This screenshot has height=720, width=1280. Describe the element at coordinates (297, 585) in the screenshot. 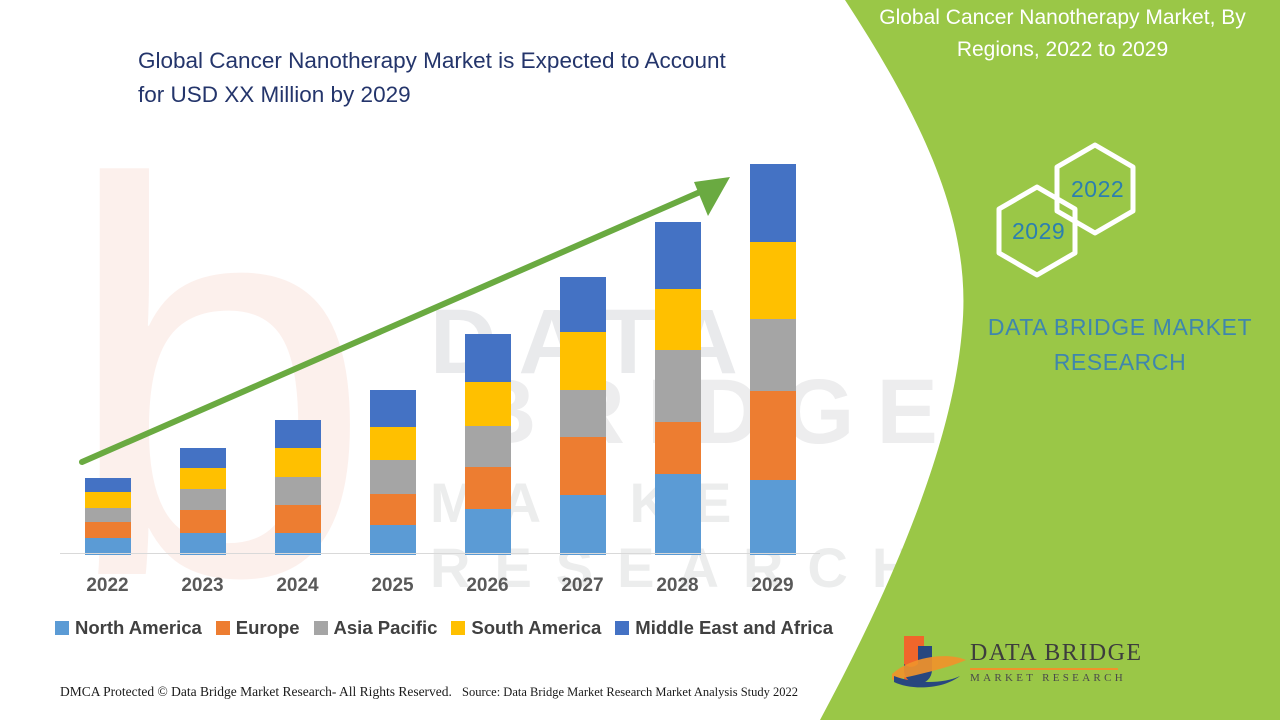

I see `x-label-2024: 2024` at that location.